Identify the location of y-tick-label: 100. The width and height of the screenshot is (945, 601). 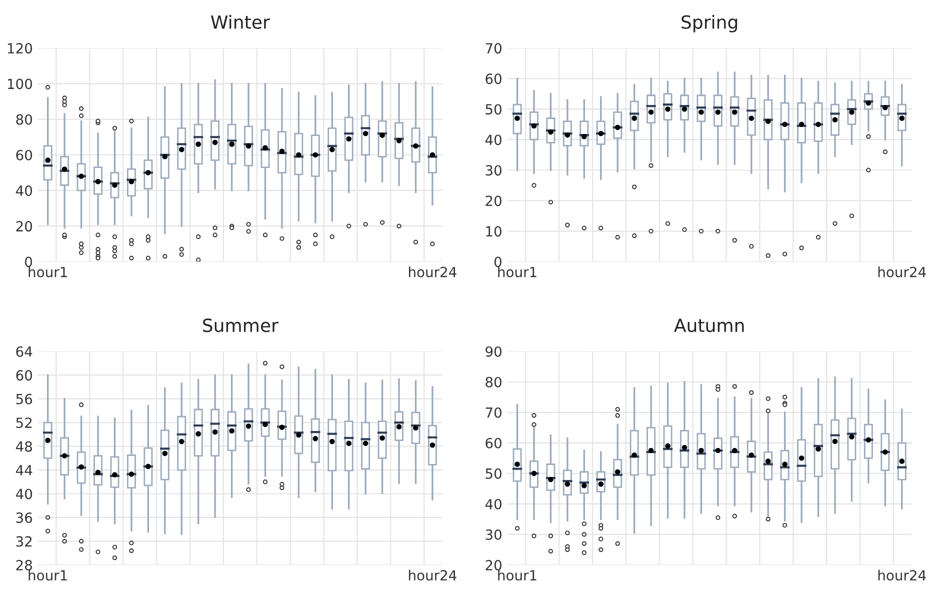
(20, 84).